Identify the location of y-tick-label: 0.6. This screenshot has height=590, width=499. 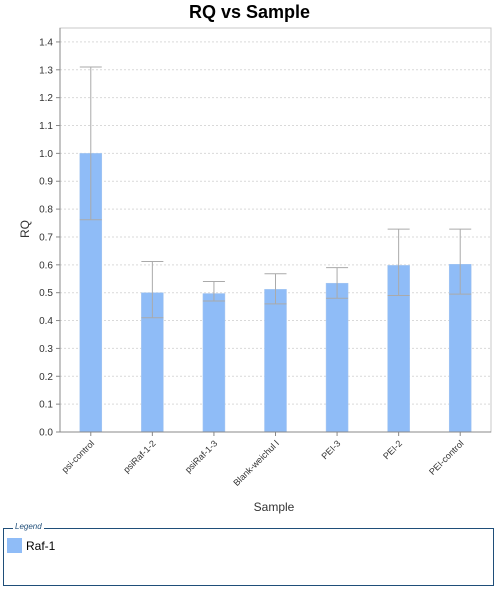
(46, 265).